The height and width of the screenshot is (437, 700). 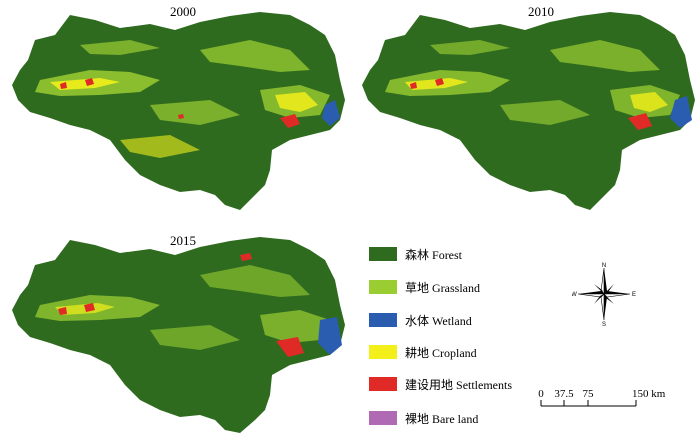 I want to click on legend-item-cropland: 耕地 Cropland, so click(x=423, y=352).